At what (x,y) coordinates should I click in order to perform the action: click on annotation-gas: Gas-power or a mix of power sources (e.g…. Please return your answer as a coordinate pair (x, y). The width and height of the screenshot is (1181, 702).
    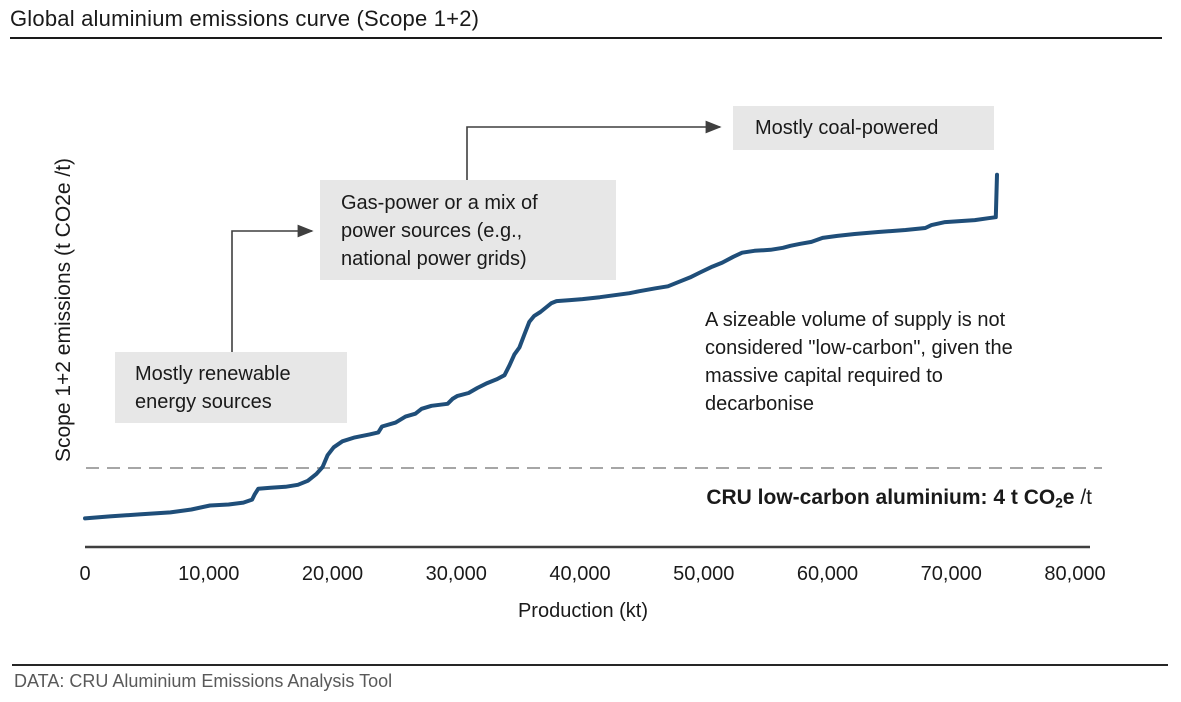
    Looking at the image, I should click on (468, 230).